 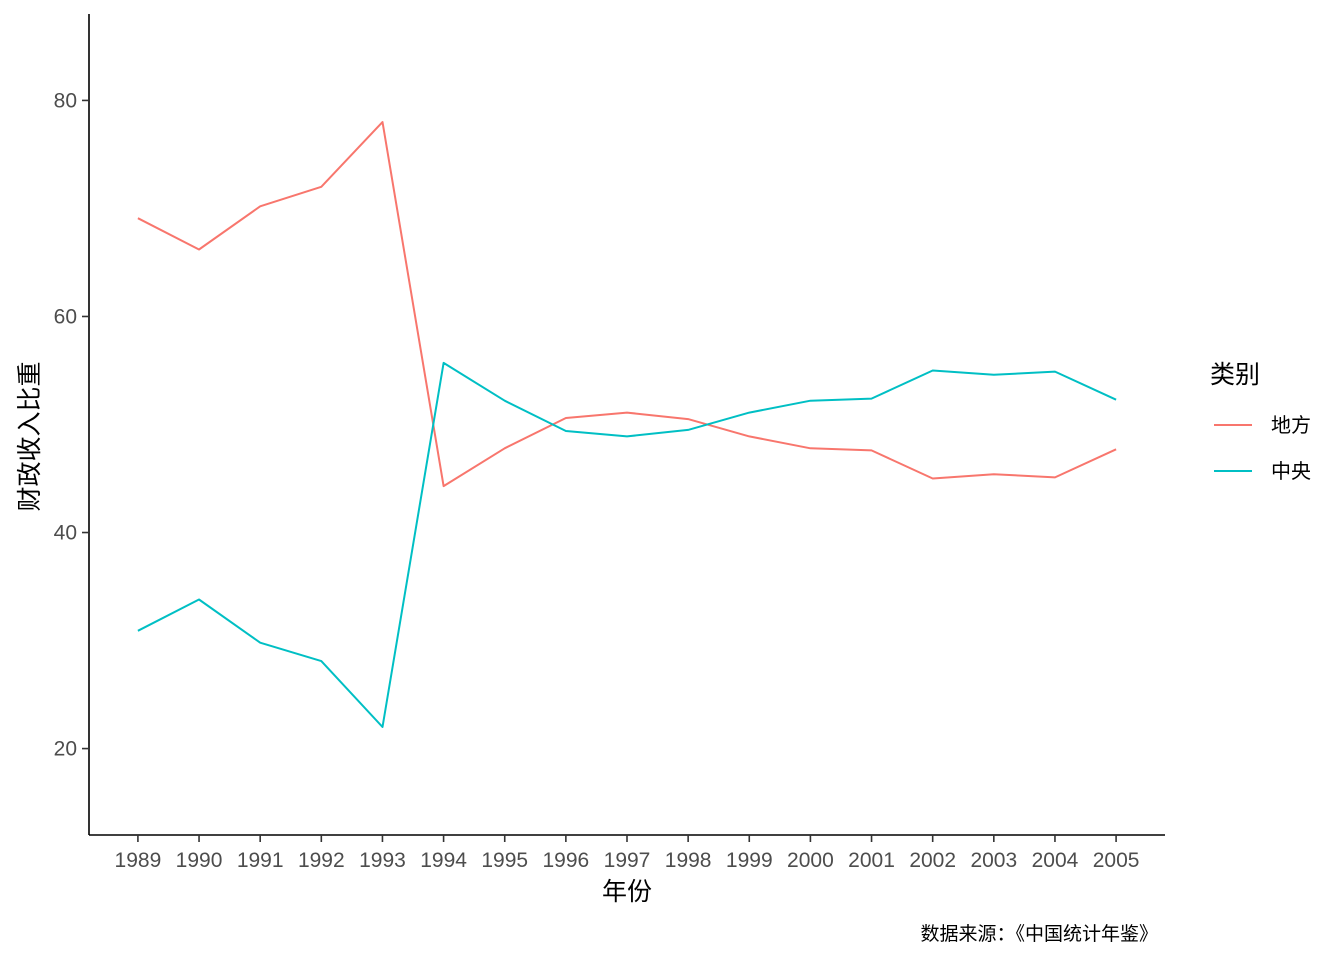 What do you see at coordinates (260, 860) in the screenshot?
I see `x-tick-label: 1991` at bounding box center [260, 860].